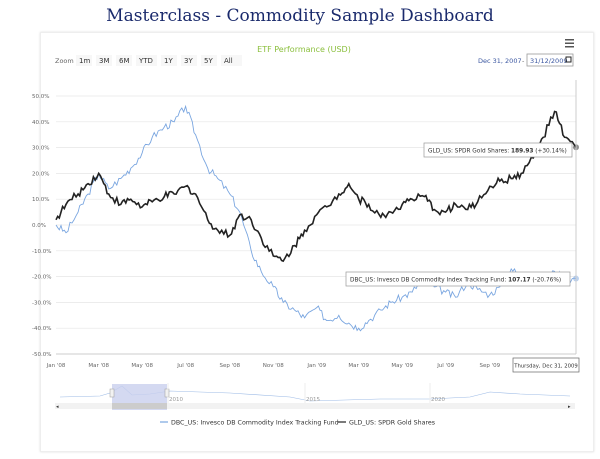  I want to click on range-to-input, so click(550, 60).